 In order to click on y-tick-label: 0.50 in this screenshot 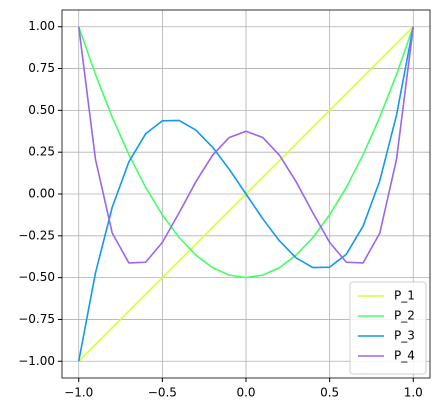, I will do `click(41, 110)`.